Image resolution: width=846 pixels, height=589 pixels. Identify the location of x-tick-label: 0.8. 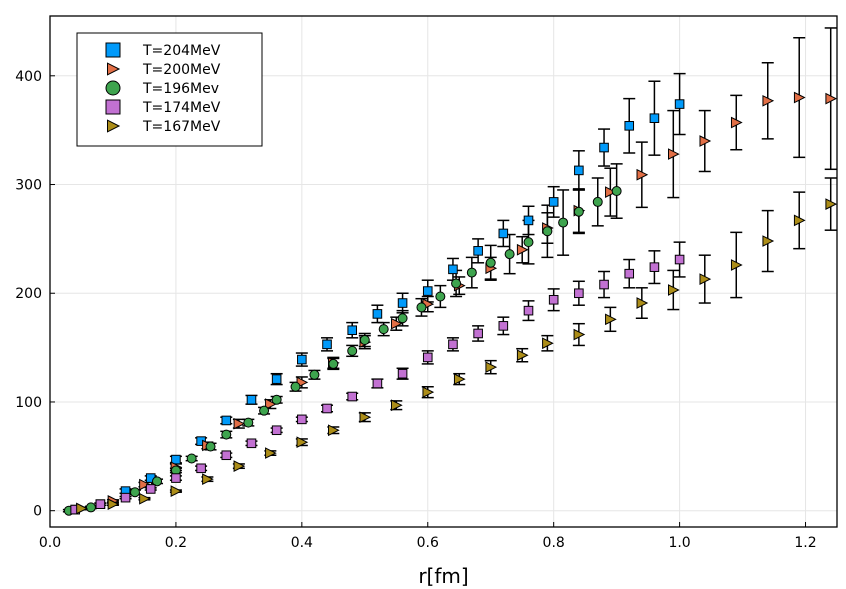
(554, 543).